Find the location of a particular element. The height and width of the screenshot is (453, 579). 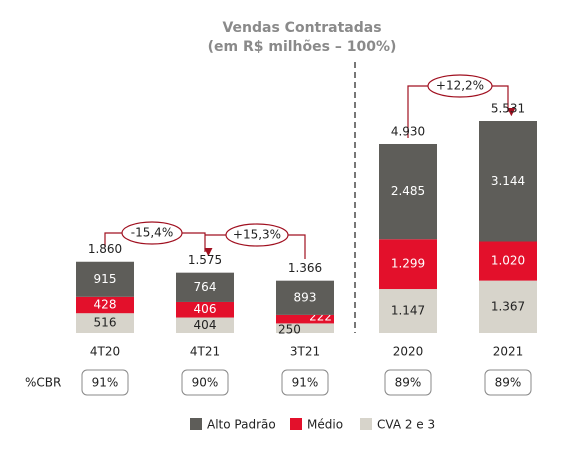

total-label: 4.930 is located at coordinates (408, 132).